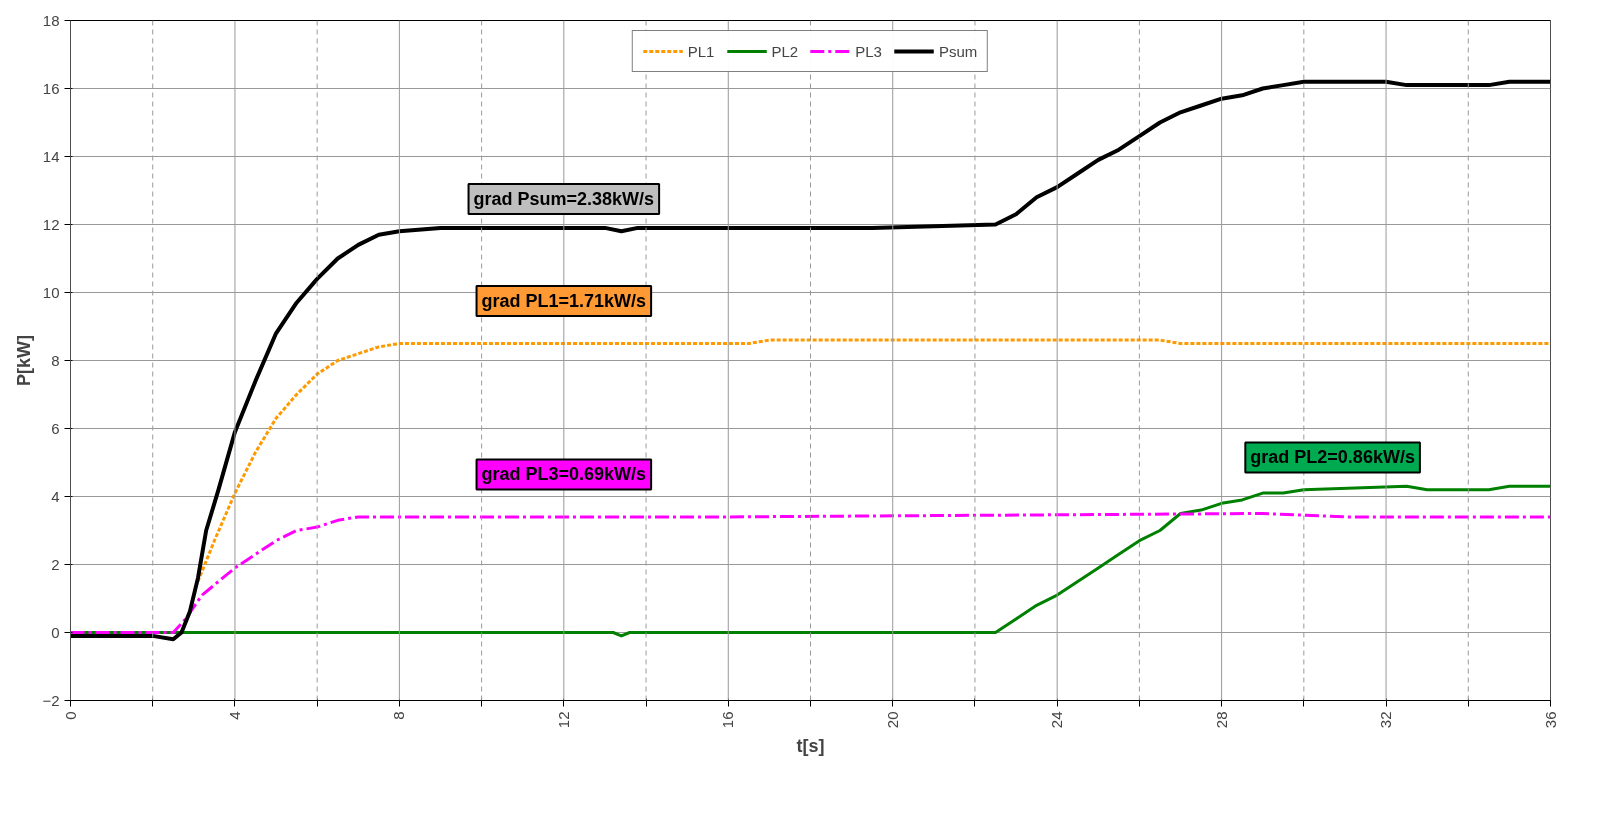 This screenshot has height=817, width=1611. Describe the element at coordinates (234, 715) in the screenshot. I see `x-tick-label: 4` at that location.